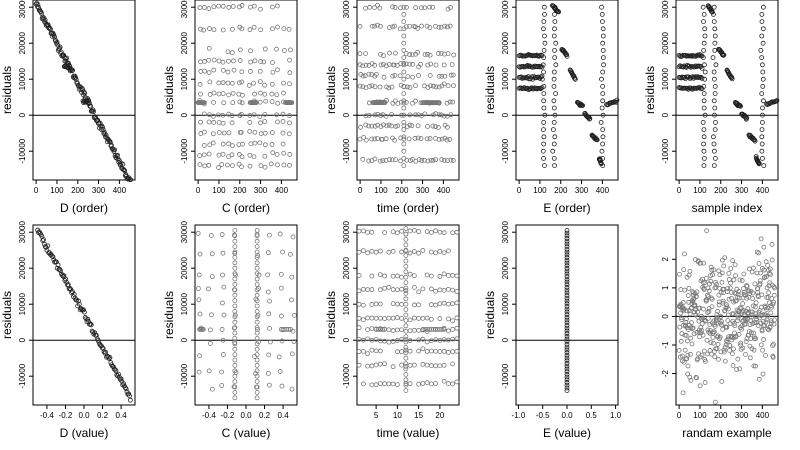 The height and width of the screenshot is (450, 800). I want to click on y-tick-label: 1, so click(665, 287).